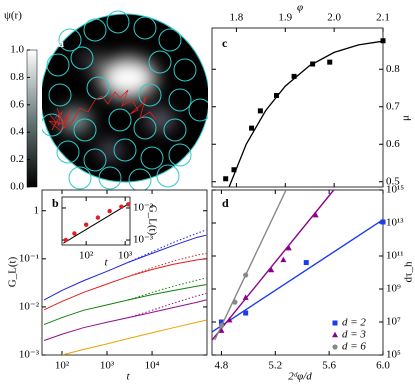  What do you see at coordinates (32, 118) in the screenshot?
I see `colorbar` at bounding box center [32, 118].